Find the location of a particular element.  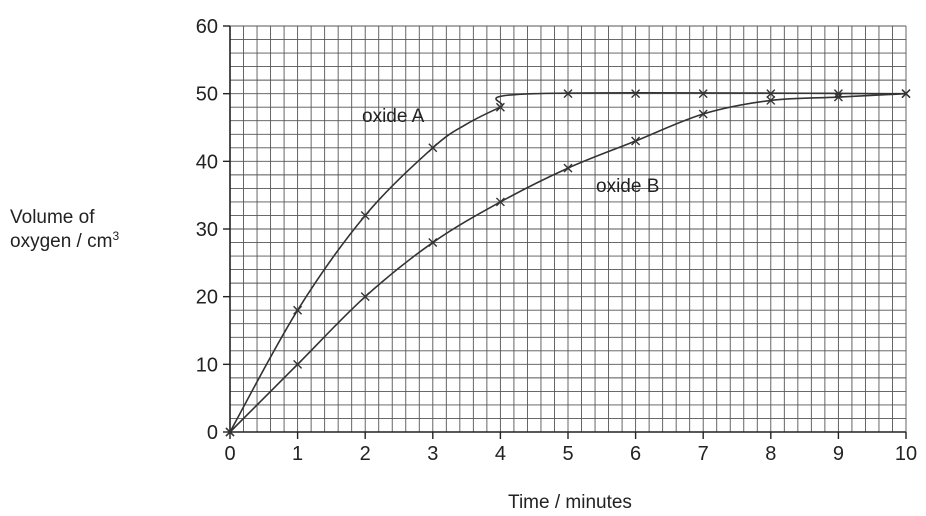

x-tick-label: 3 is located at coordinates (432, 454).